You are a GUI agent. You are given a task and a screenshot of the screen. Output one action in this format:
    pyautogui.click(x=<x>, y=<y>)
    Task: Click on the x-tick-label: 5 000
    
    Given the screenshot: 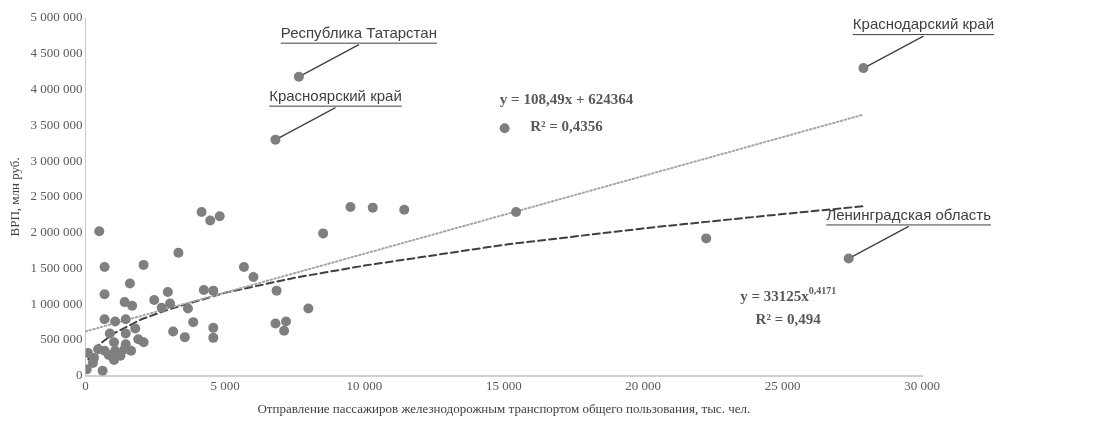 What is the action you would take?
    pyautogui.click(x=225, y=386)
    